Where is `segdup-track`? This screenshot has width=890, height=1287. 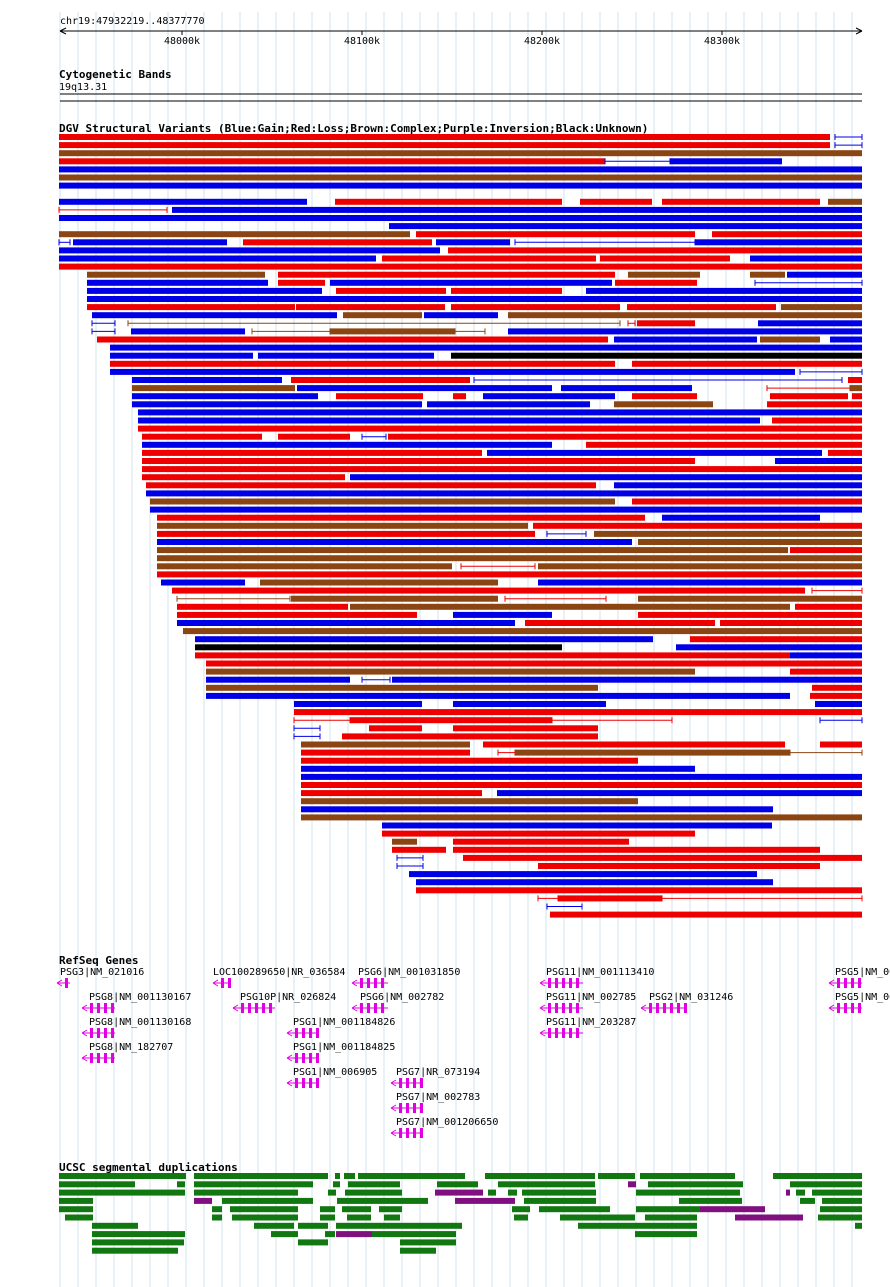 segdup-track is located at coordinates (460, 1213).